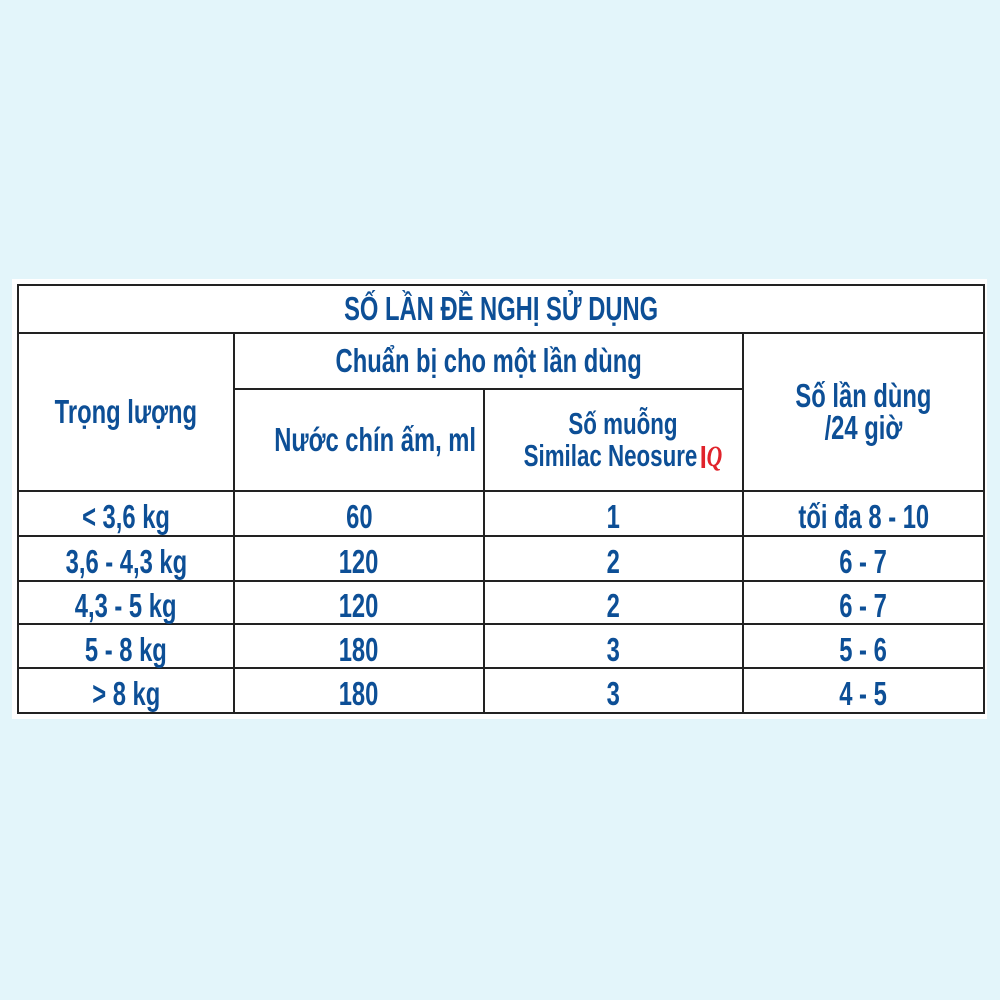 The height and width of the screenshot is (1000, 1000). What do you see at coordinates (863, 412) in the screenshot?
I see `header-times: Số lần dùng/24 giờ` at bounding box center [863, 412].